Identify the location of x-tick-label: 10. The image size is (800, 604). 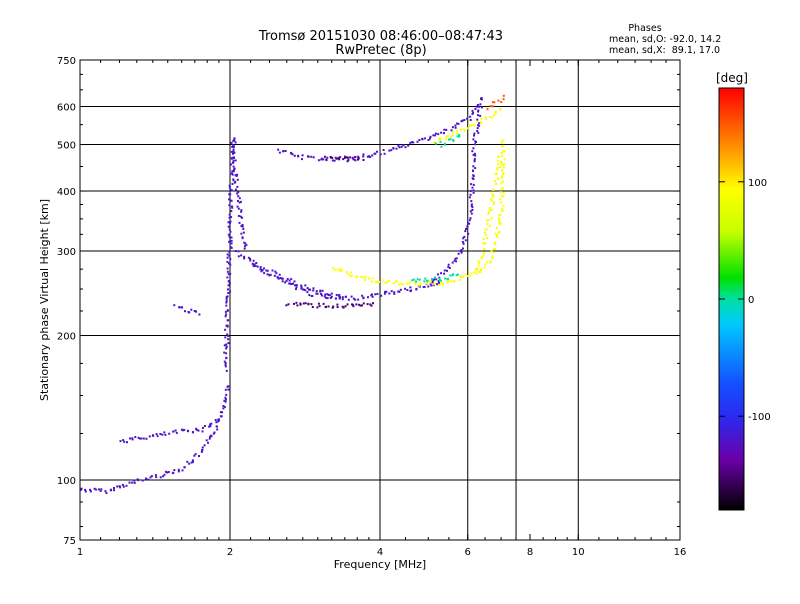
(578, 552).